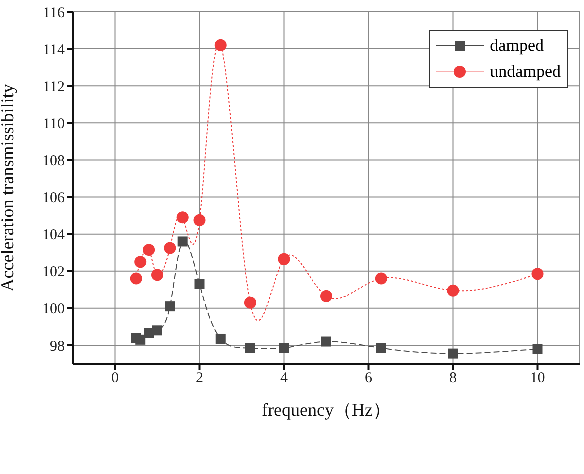 This screenshot has width=584, height=474. What do you see at coordinates (369, 378) in the screenshot?
I see `x-tick-label: 6` at bounding box center [369, 378].